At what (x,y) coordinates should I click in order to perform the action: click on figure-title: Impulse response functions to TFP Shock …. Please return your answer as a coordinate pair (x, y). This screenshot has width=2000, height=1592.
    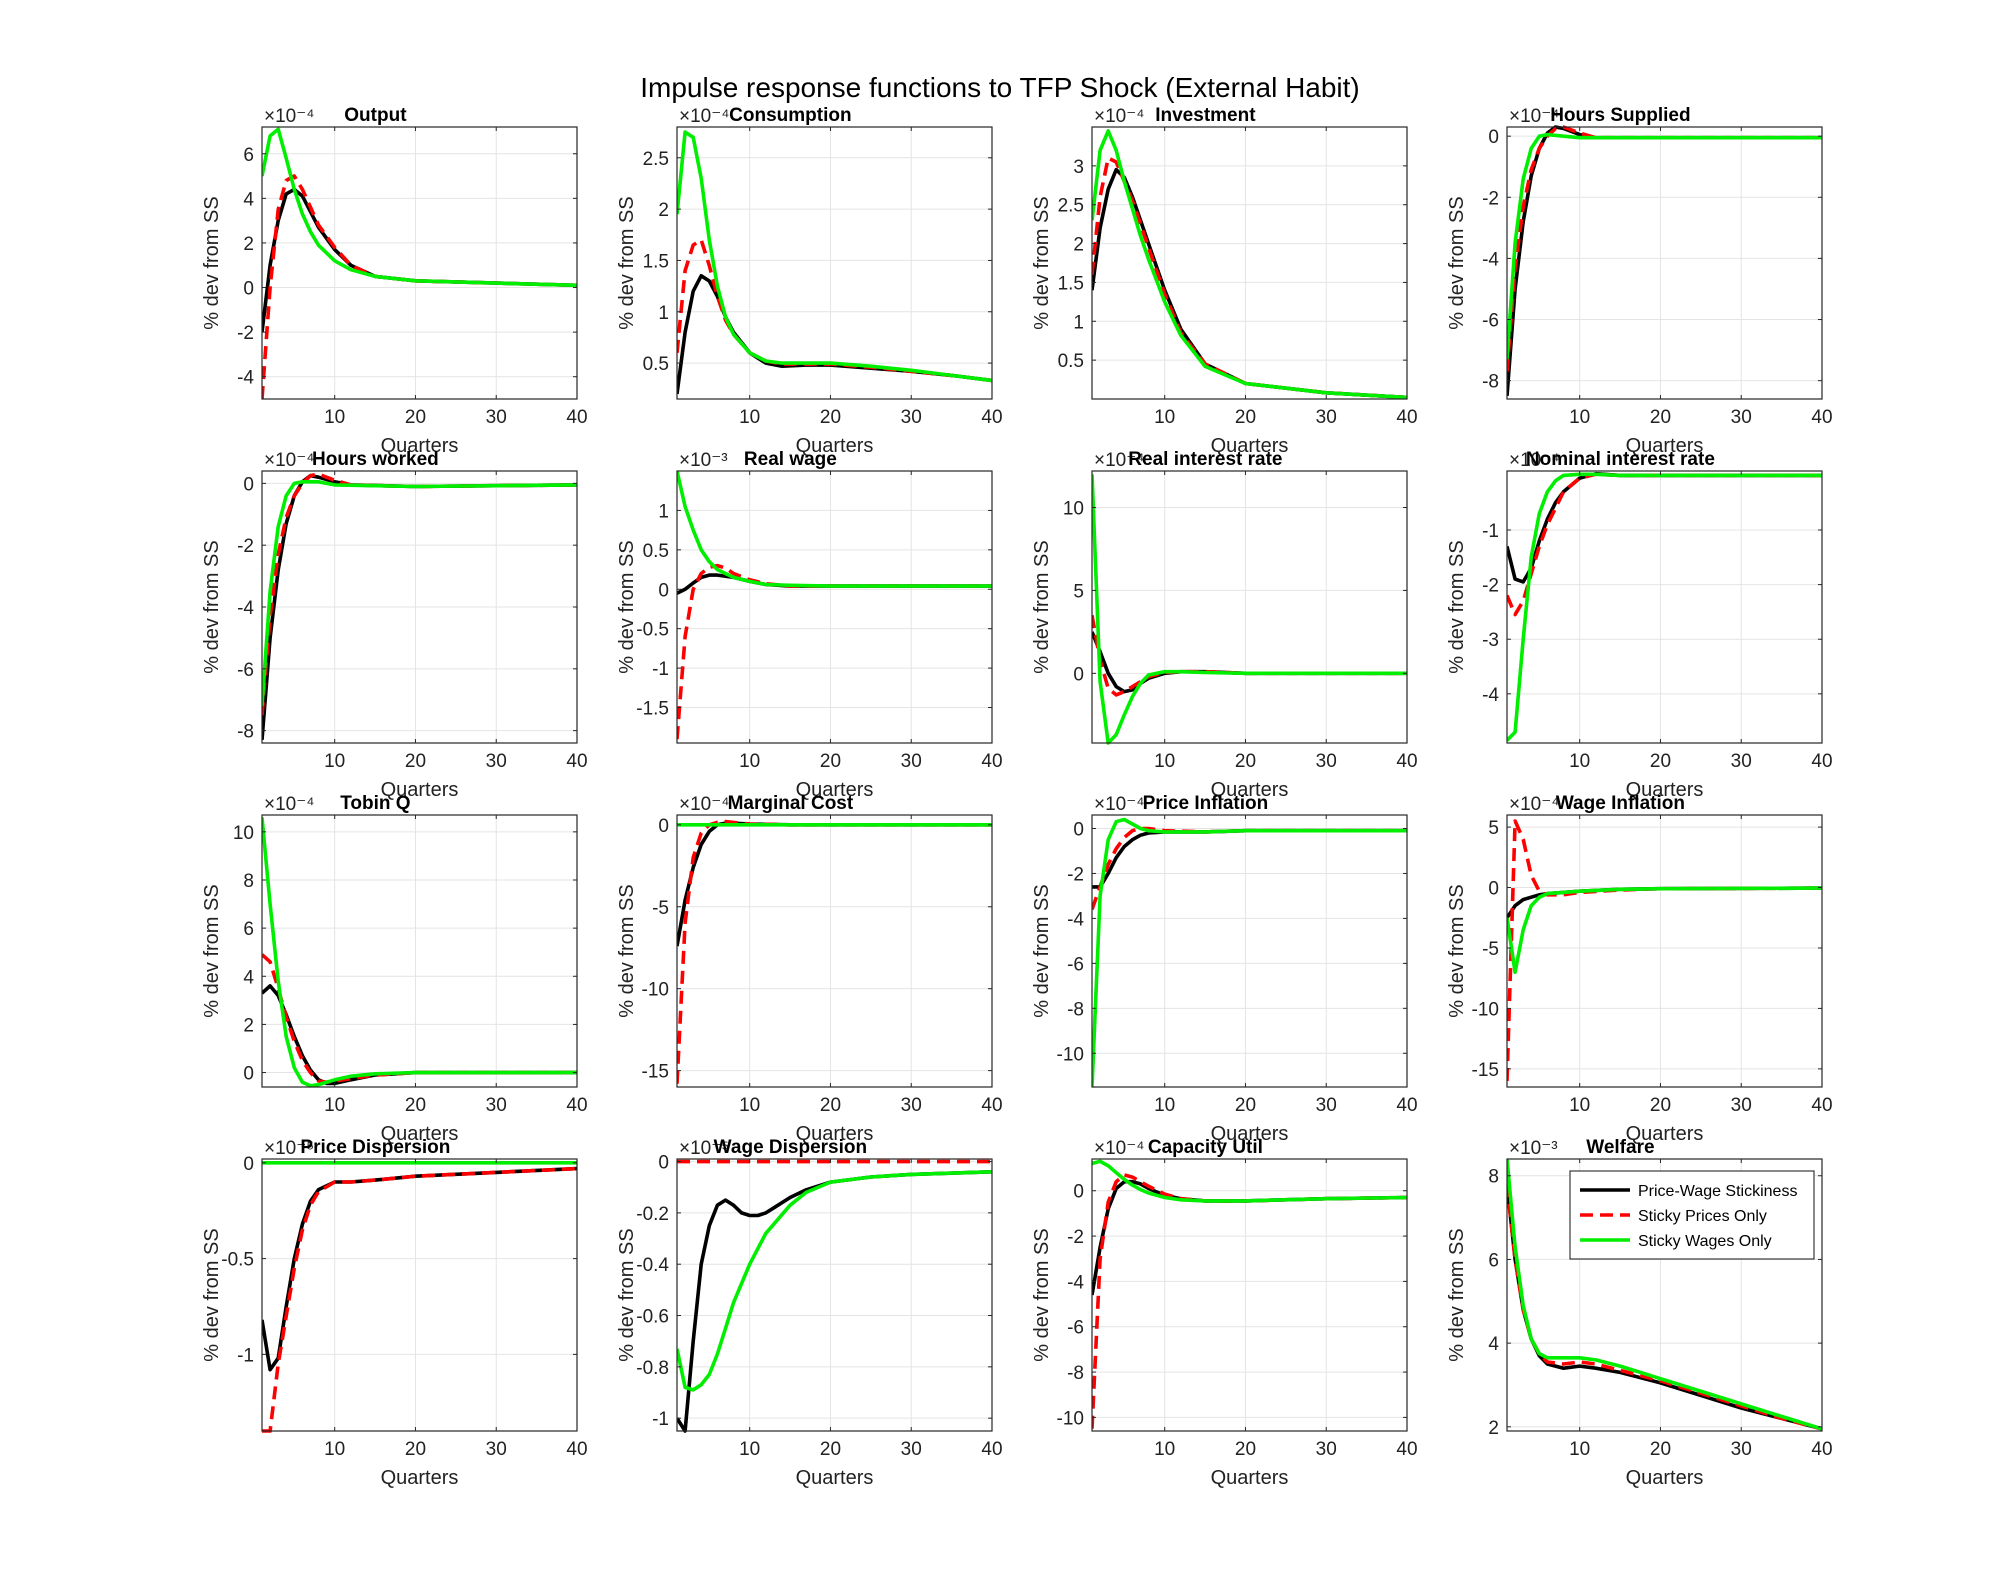
    Looking at the image, I should click on (1000, 87).